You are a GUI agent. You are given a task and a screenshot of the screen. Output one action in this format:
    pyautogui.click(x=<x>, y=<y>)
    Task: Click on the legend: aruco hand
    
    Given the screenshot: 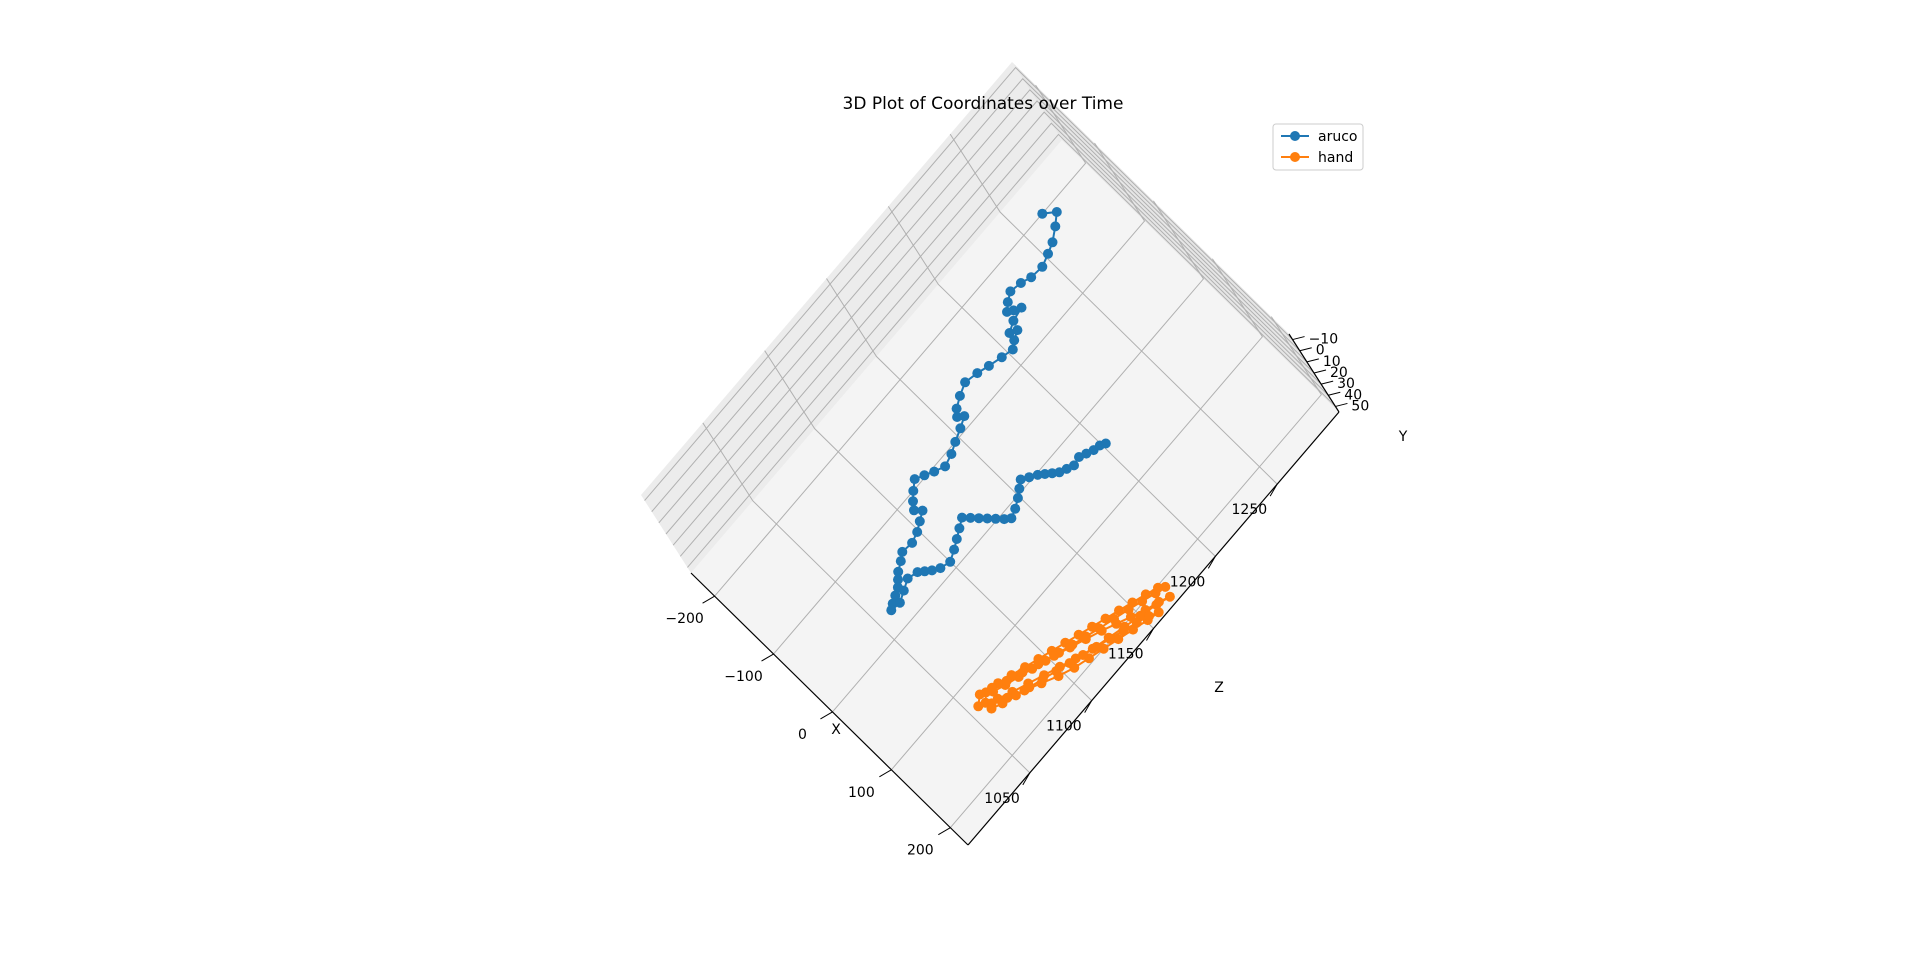 What is the action you would take?
    pyautogui.click(x=1318, y=147)
    